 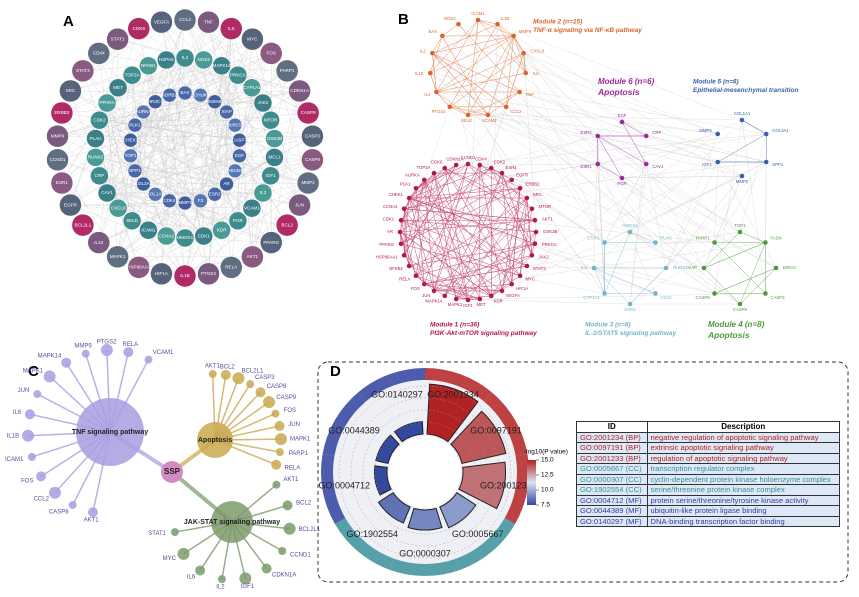 What do you see at coordinates (387, 256) in the screenshot?
I see `node-label: HSP90AA1` at bounding box center [387, 256].